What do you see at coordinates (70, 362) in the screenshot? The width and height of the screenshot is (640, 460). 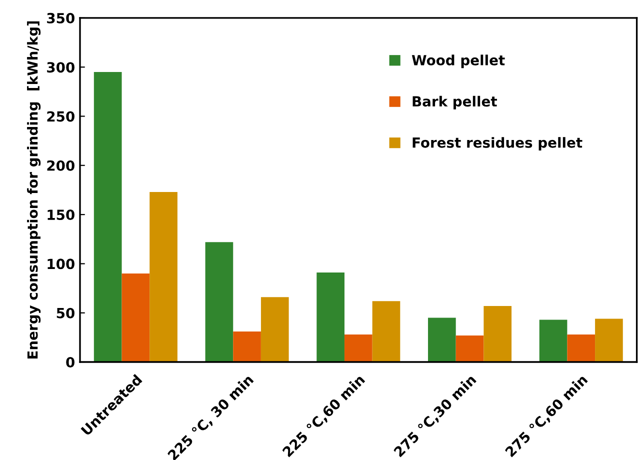 I see `y-tick-label: 0` at bounding box center [70, 362].